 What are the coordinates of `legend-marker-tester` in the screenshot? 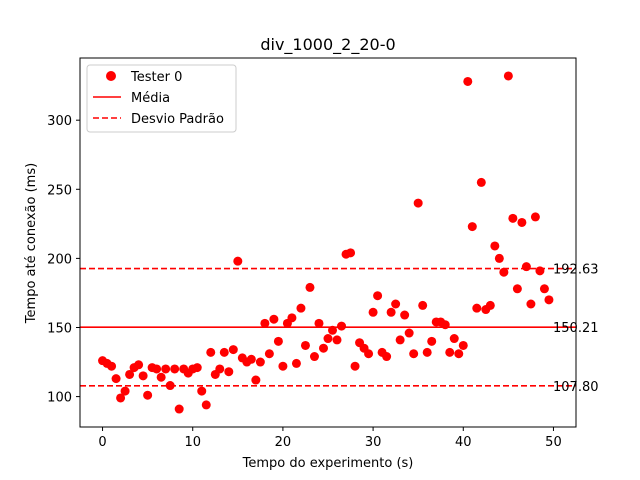 It's located at (111, 76).